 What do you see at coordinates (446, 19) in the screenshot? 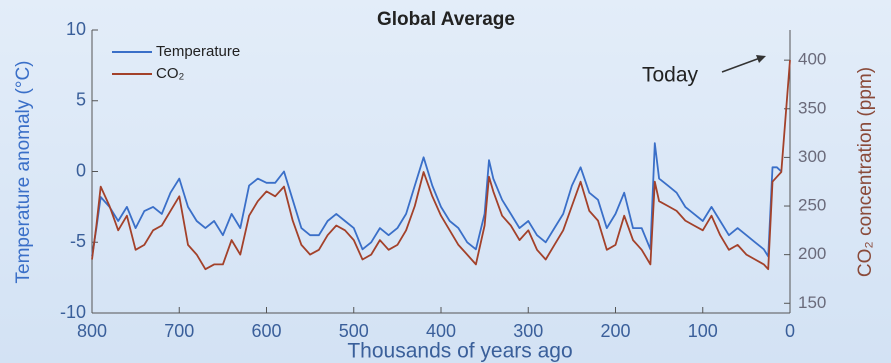
I see `chart-title: Global Average` at bounding box center [446, 19].